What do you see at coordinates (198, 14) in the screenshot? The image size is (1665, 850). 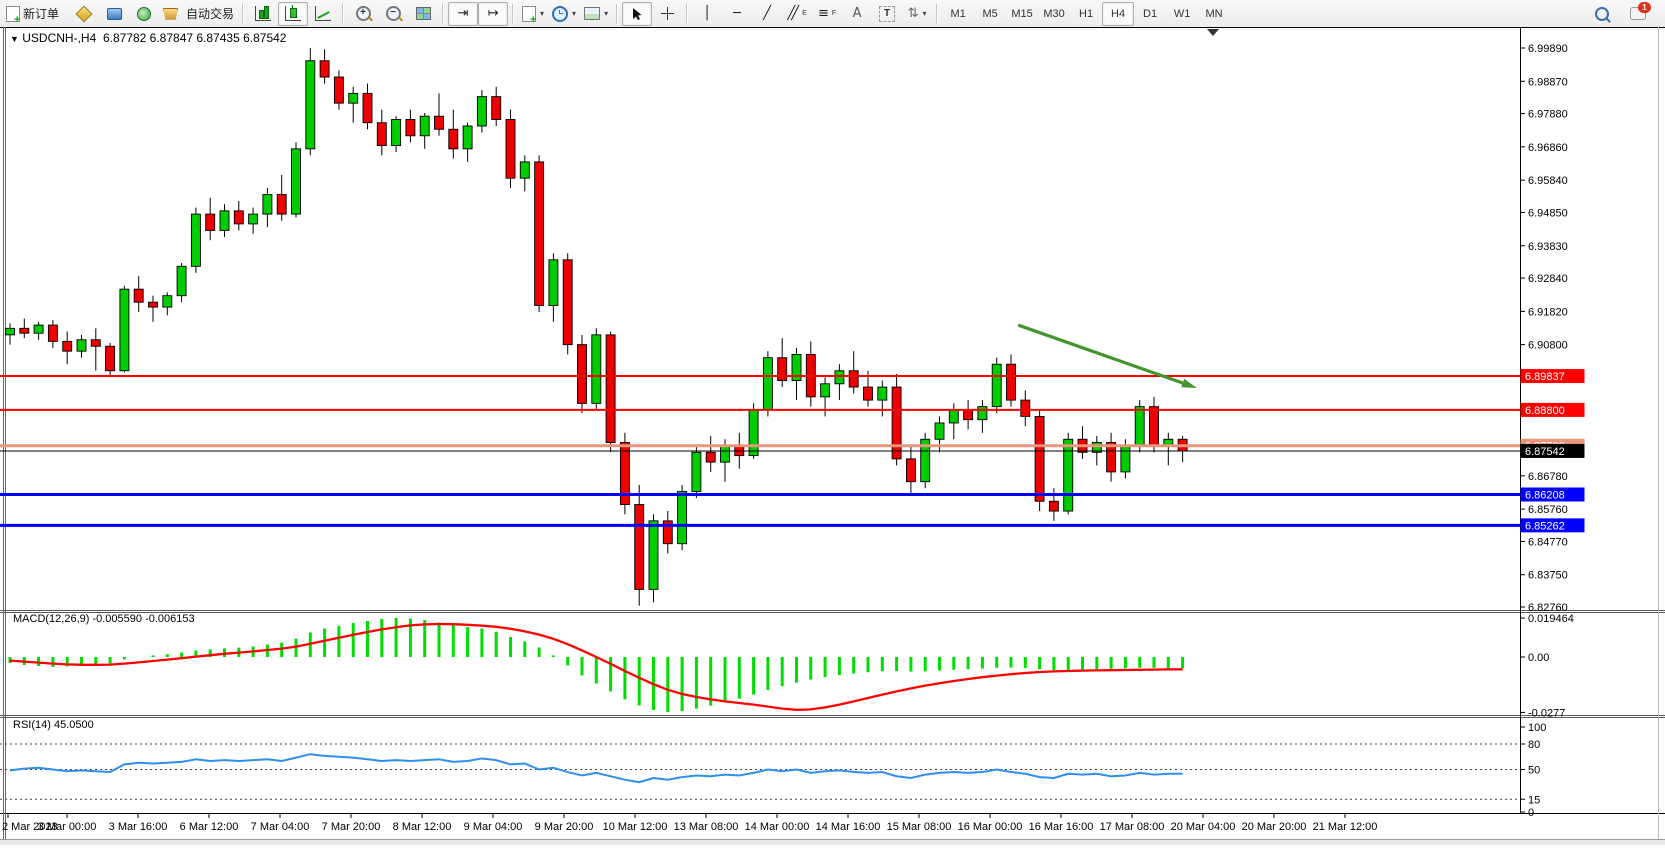 I see `auto-trading-button: 自动交易` at bounding box center [198, 14].